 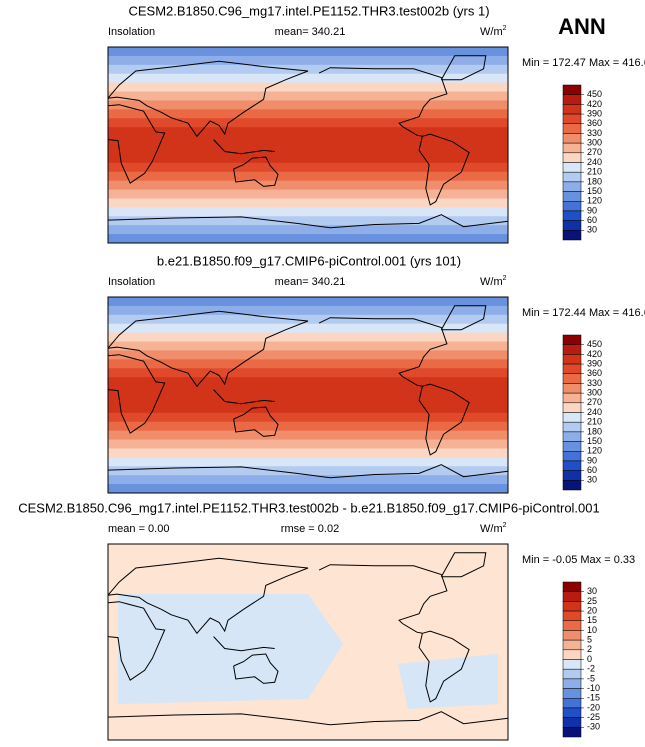 What do you see at coordinates (592, 610) in the screenshot?
I see `colorbar-label: 20` at bounding box center [592, 610].